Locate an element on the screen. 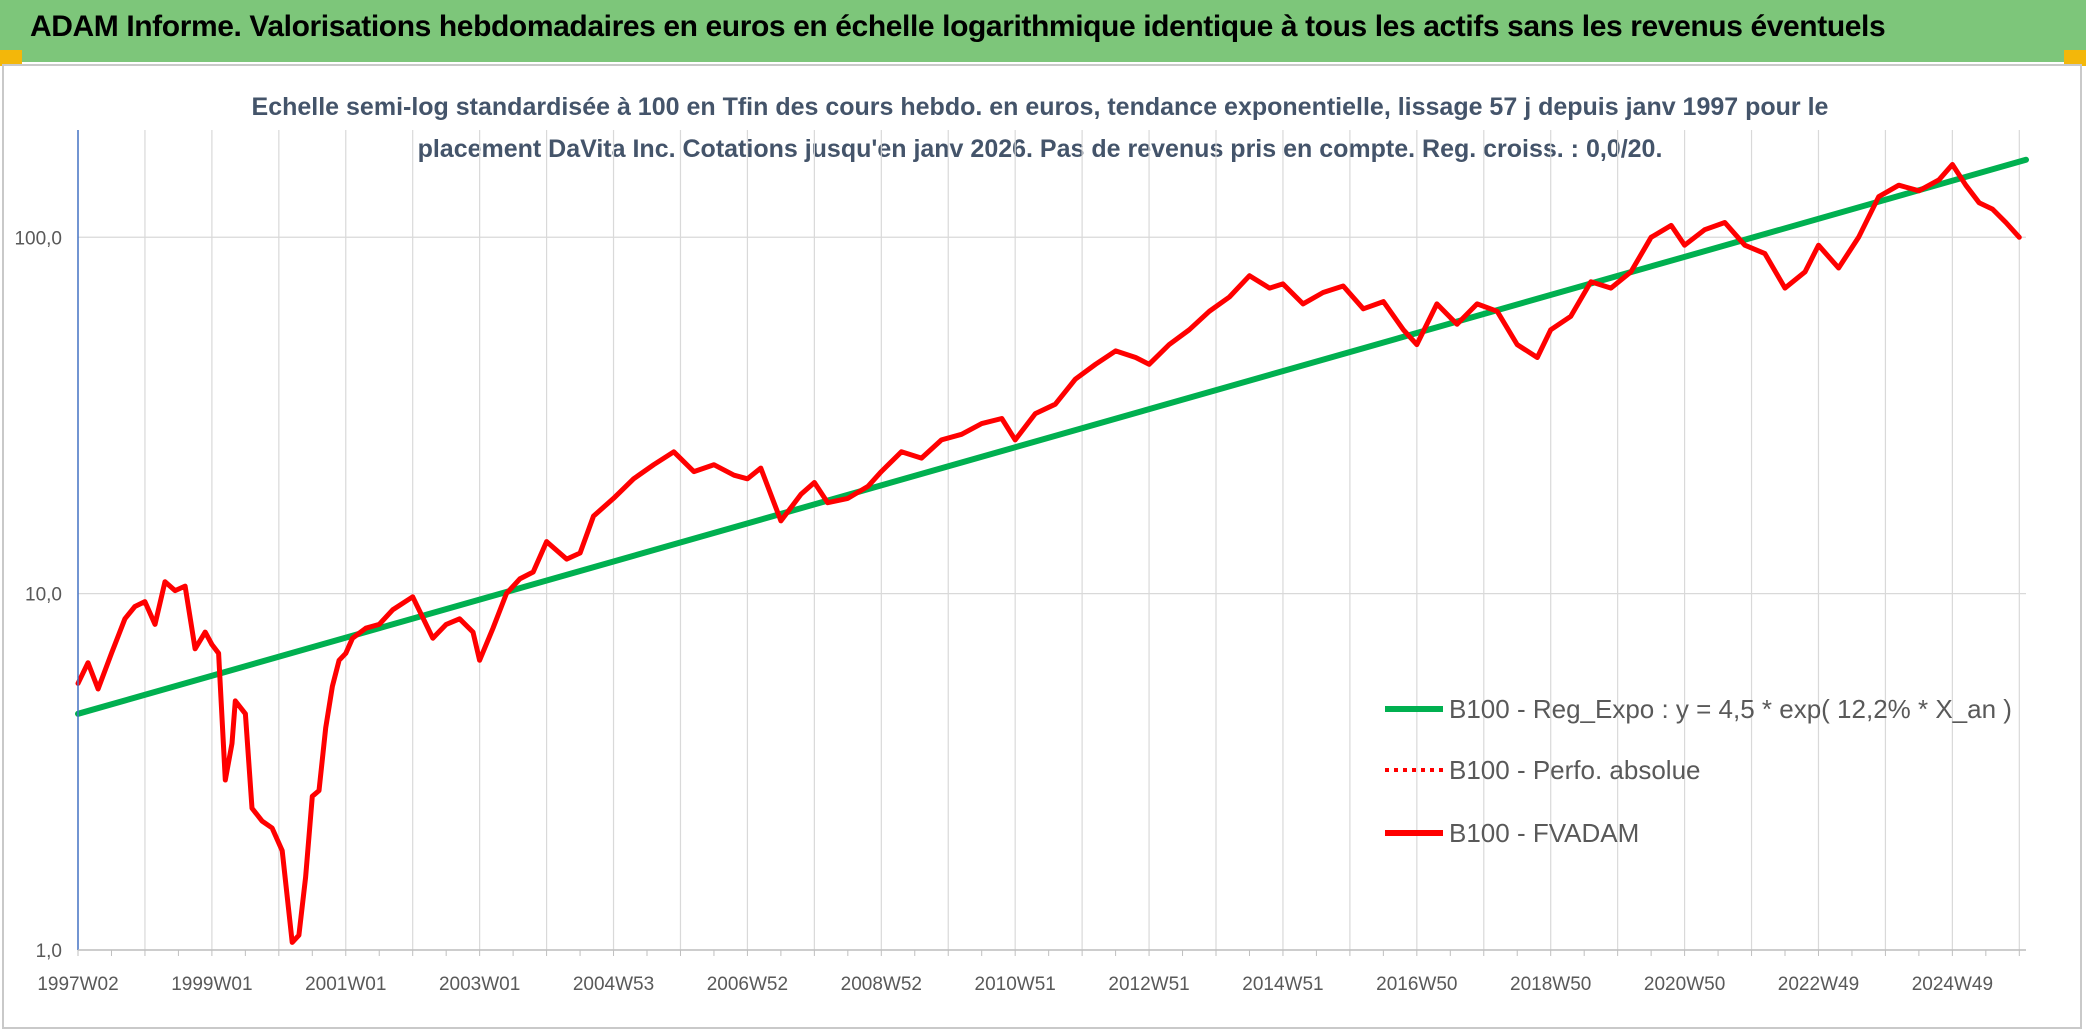  x-tick-label: 2016W50 is located at coordinates (1416, 984).